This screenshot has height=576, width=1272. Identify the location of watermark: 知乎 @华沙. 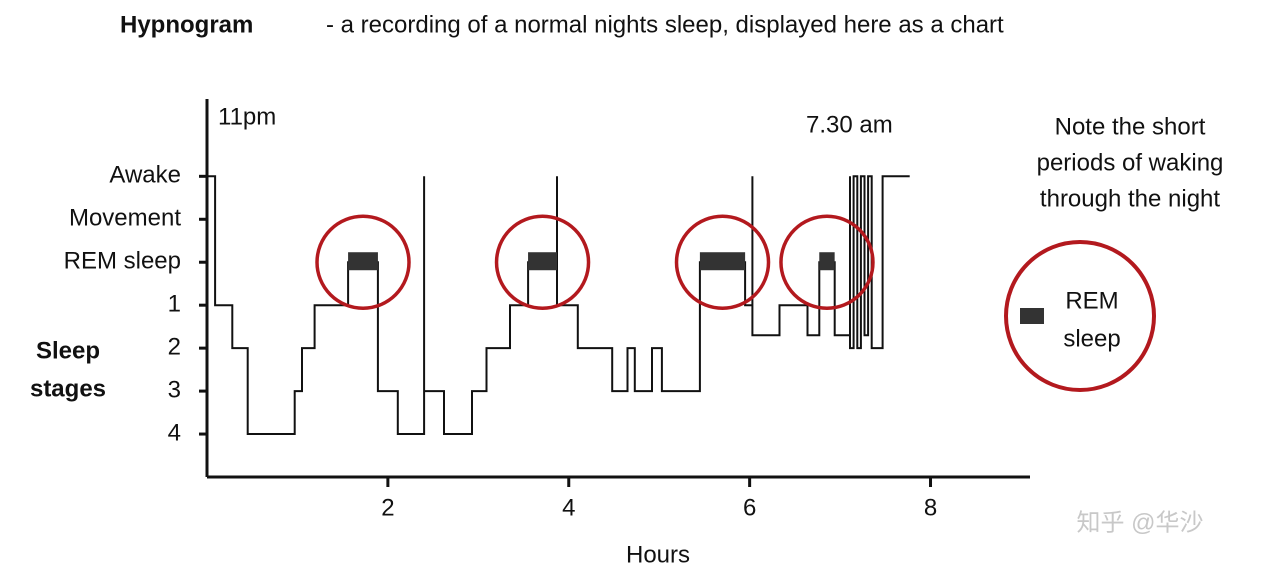
(1139, 522).